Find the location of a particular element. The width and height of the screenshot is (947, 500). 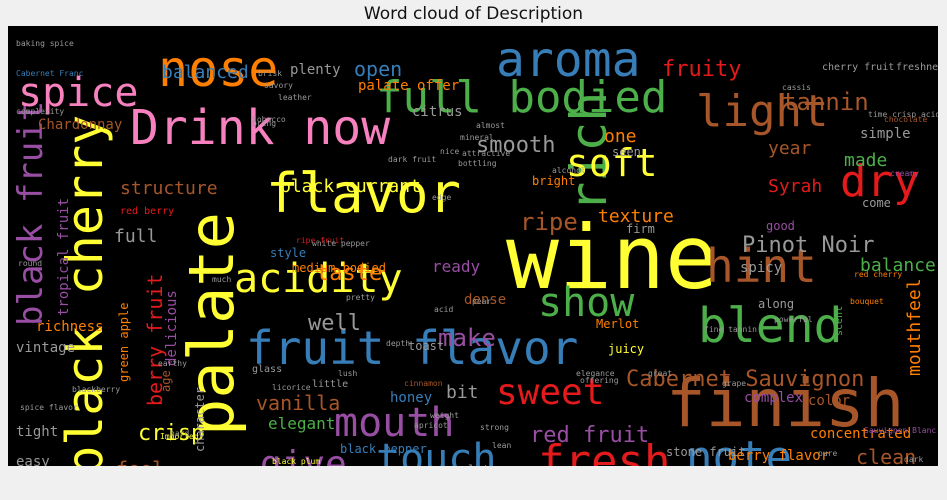

word-full-bodied: full bodied is located at coordinates (521, 97).